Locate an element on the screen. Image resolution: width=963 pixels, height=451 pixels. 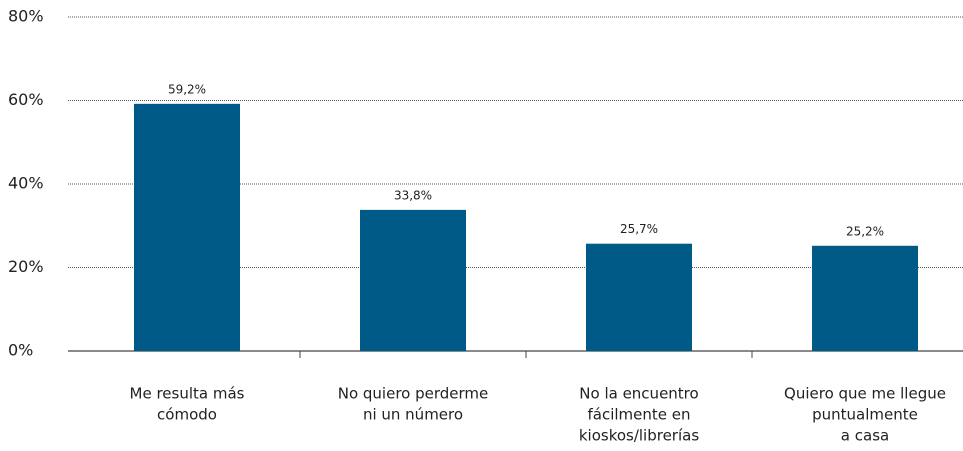
value-label: 59,2% is located at coordinates (187, 89).